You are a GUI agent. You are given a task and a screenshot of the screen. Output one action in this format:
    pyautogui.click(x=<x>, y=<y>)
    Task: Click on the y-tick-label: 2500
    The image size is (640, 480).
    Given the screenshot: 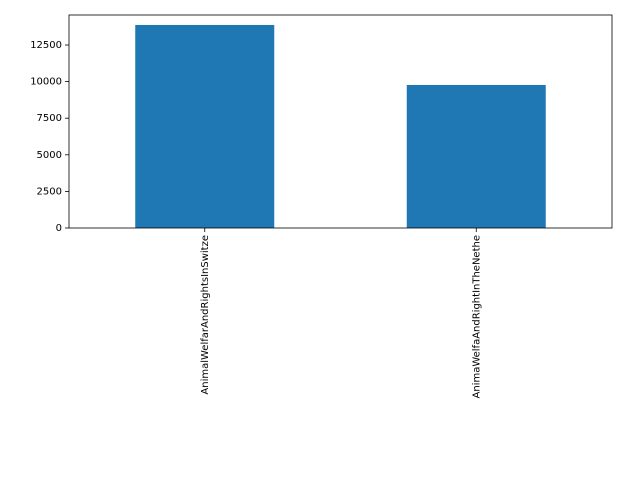 What is the action you would take?
    pyautogui.click(x=49, y=191)
    